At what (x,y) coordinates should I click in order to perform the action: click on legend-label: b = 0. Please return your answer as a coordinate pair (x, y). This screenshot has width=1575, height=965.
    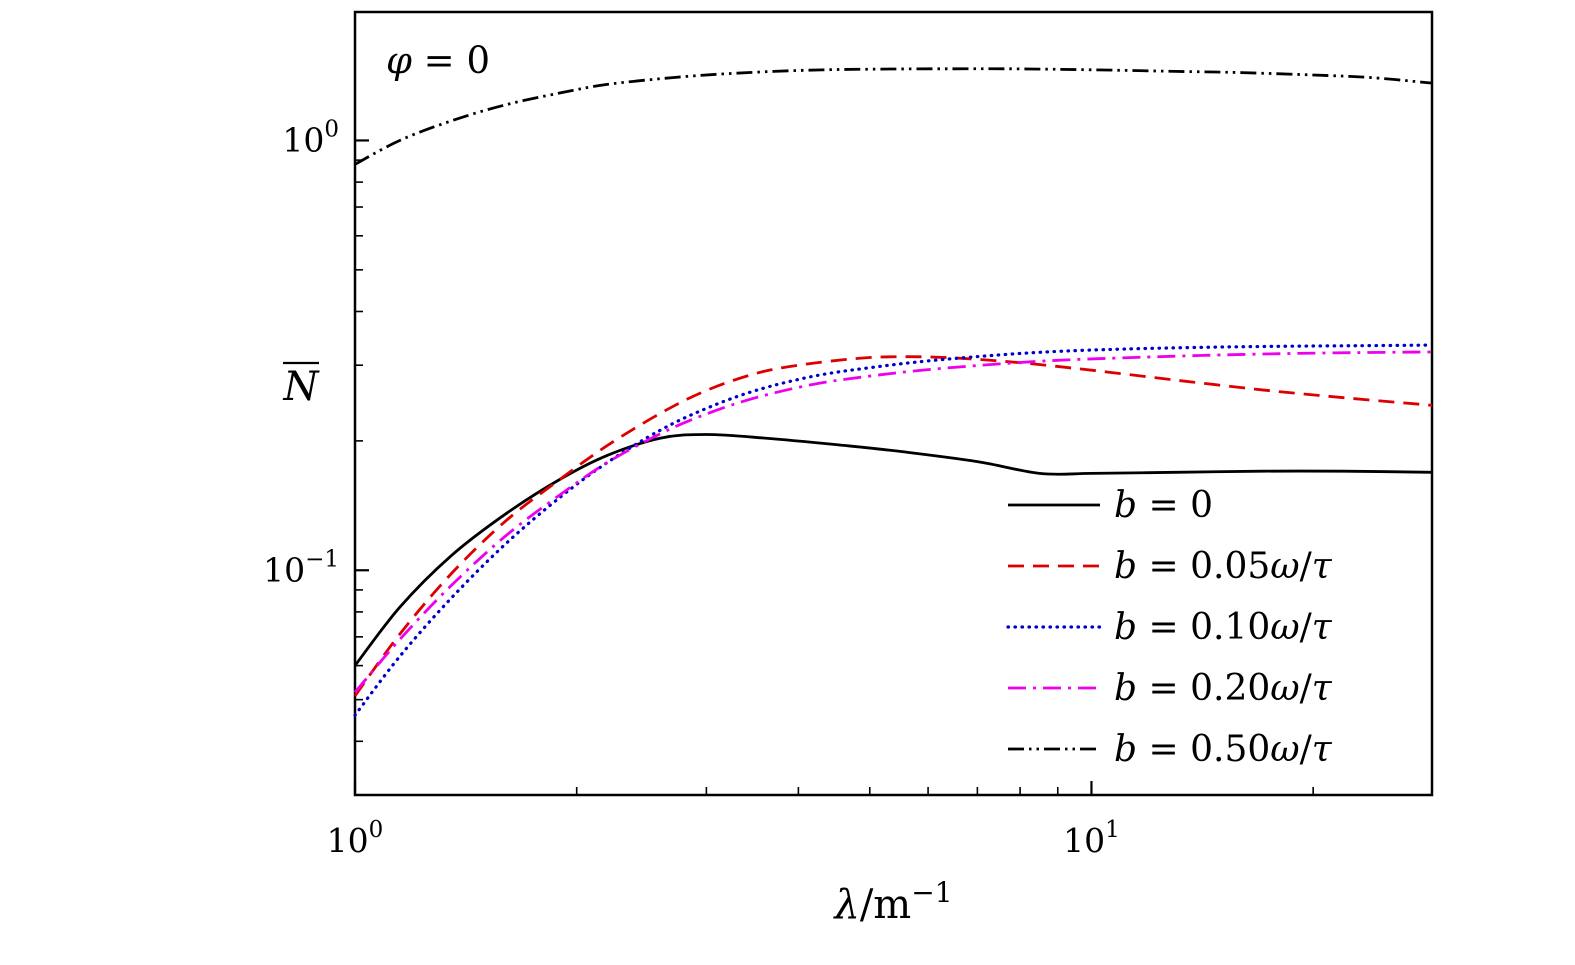
    Looking at the image, I should click on (1163, 505).